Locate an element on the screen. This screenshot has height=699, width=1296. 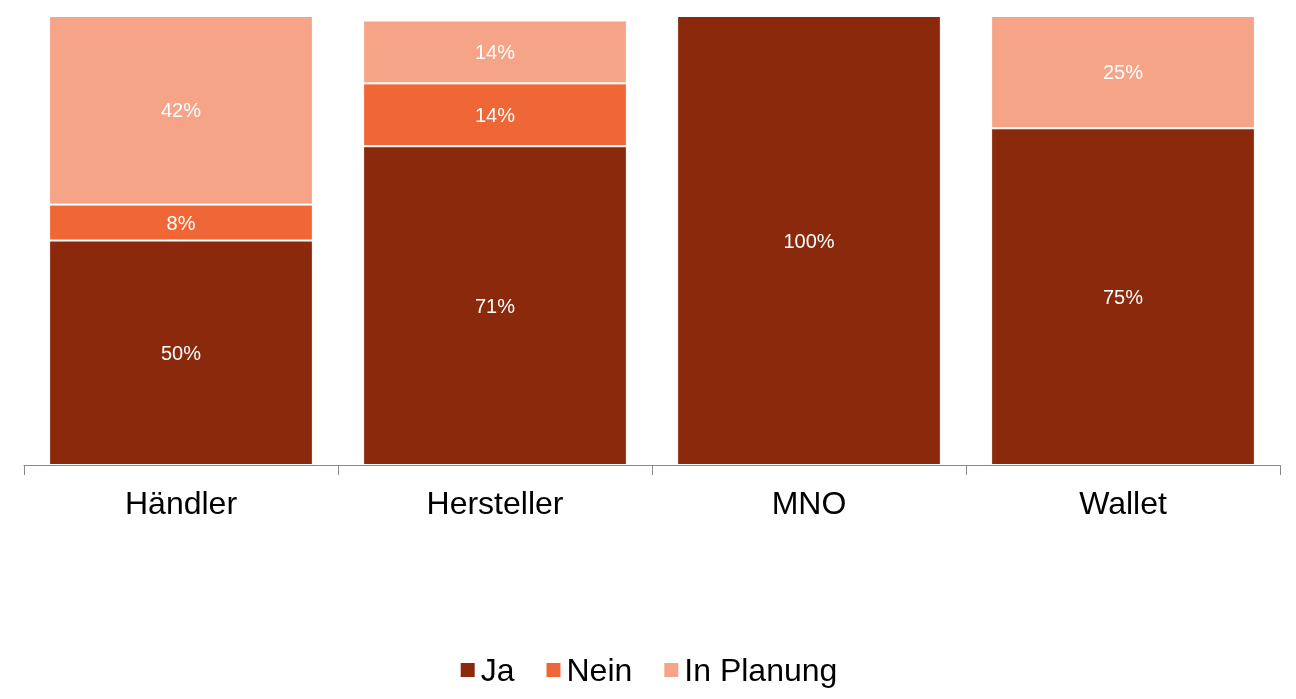
data-label: 100% is located at coordinates (809, 240).